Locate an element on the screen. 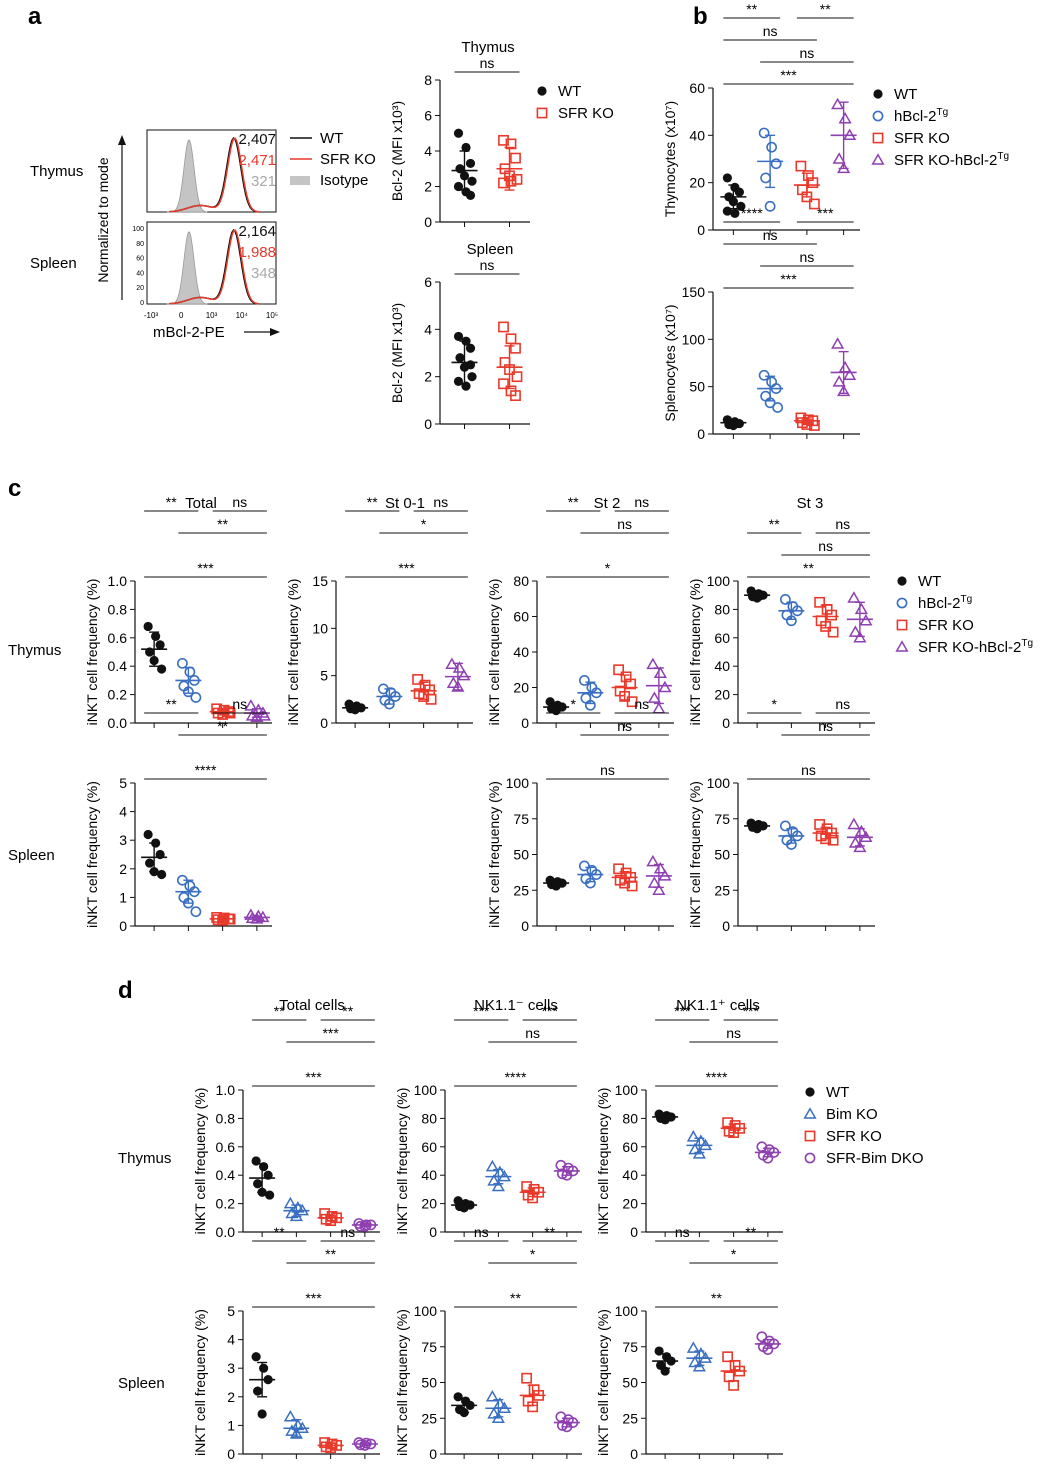  histogram-x-tick: -10³ is located at coordinates (151, 315).